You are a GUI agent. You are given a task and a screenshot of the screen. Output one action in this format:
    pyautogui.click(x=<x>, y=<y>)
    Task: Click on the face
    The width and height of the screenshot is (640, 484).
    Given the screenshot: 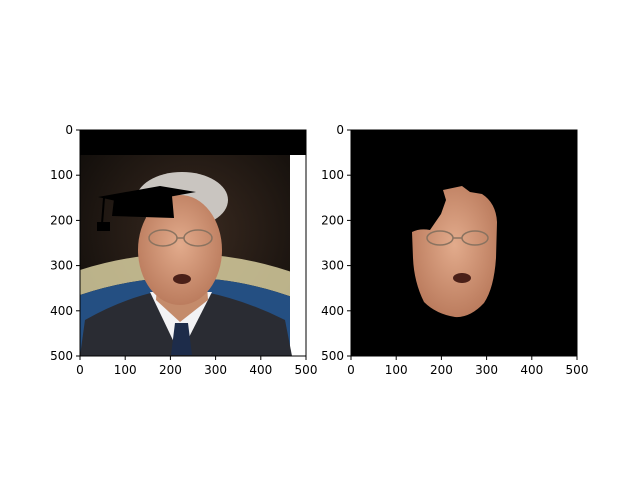 What is the action you would take?
    pyautogui.click(x=180, y=250)
    